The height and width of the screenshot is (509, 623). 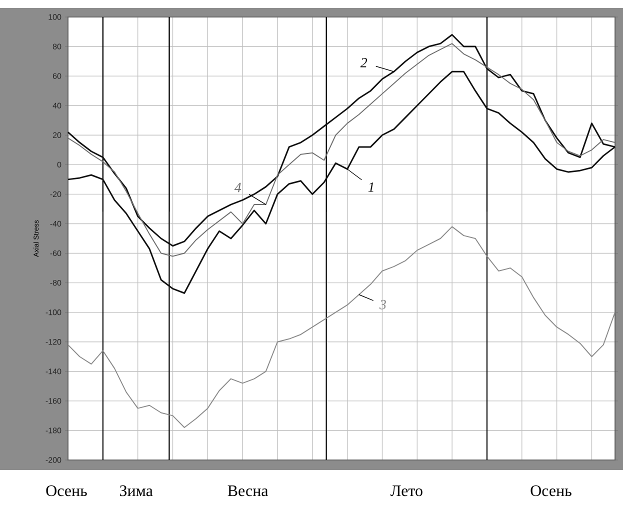 I want to click on y-tick-label: -140, so click(x=54, y=371).